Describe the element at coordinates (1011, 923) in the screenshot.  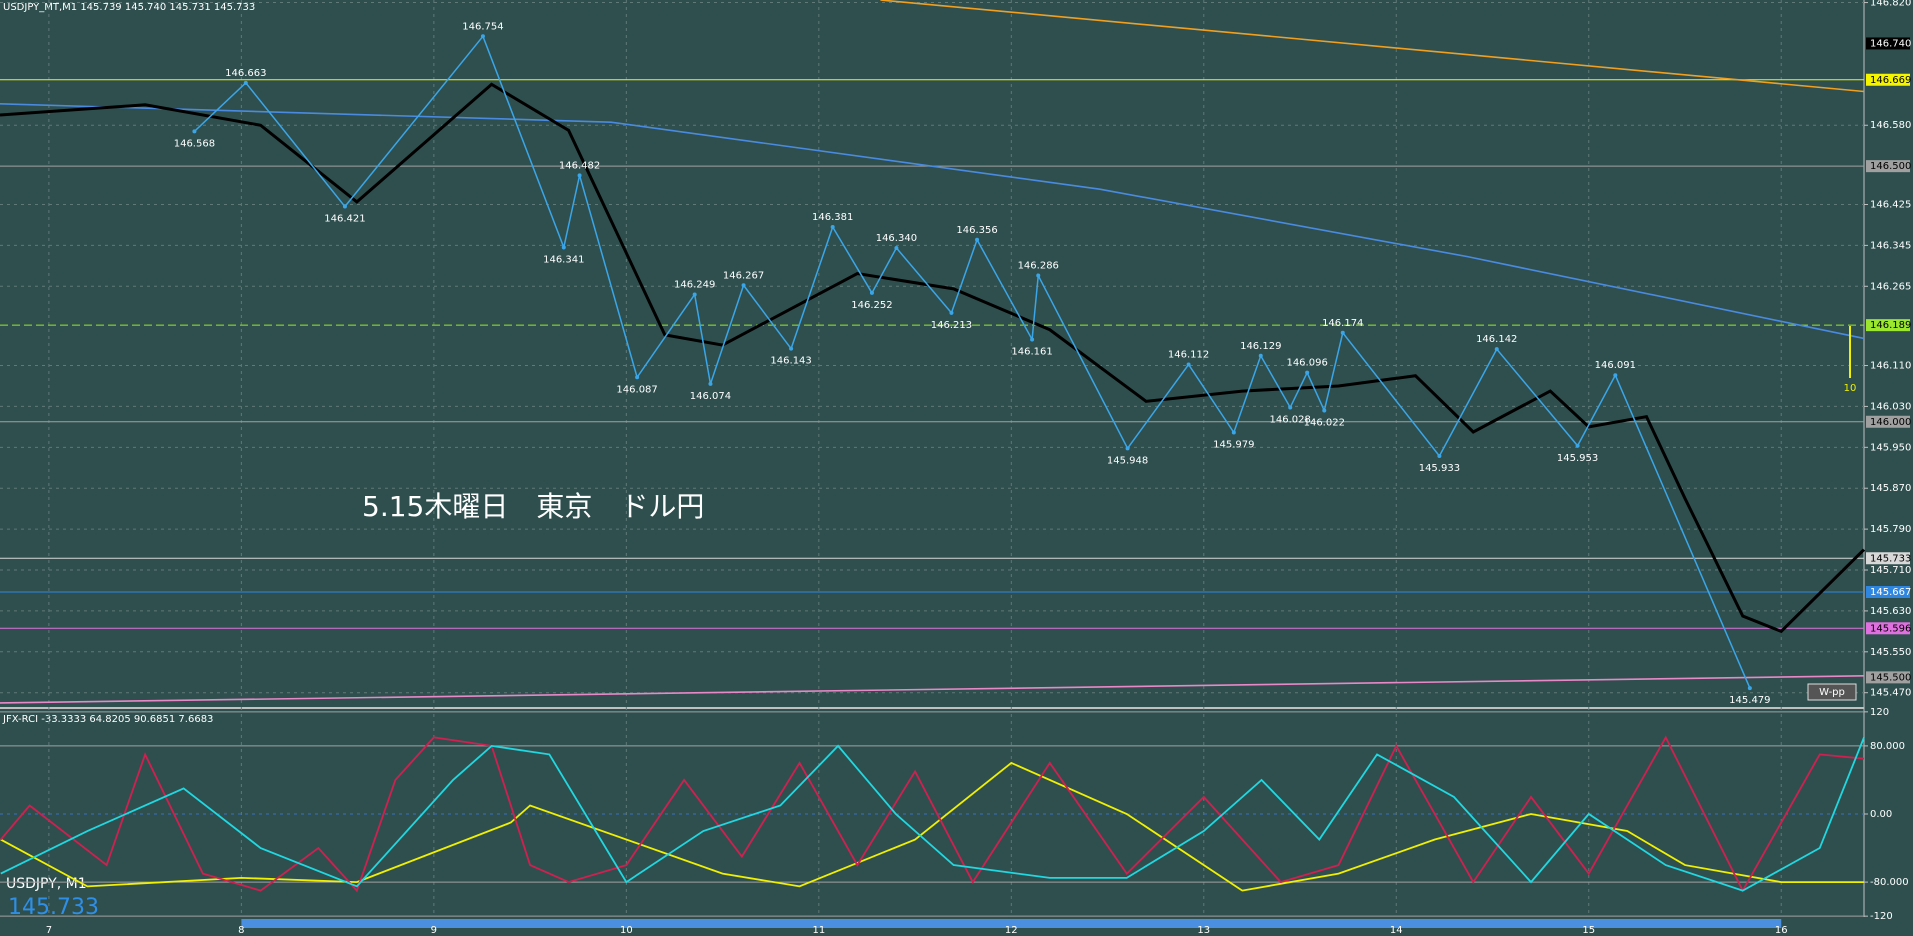
I see `date-band` at that location.